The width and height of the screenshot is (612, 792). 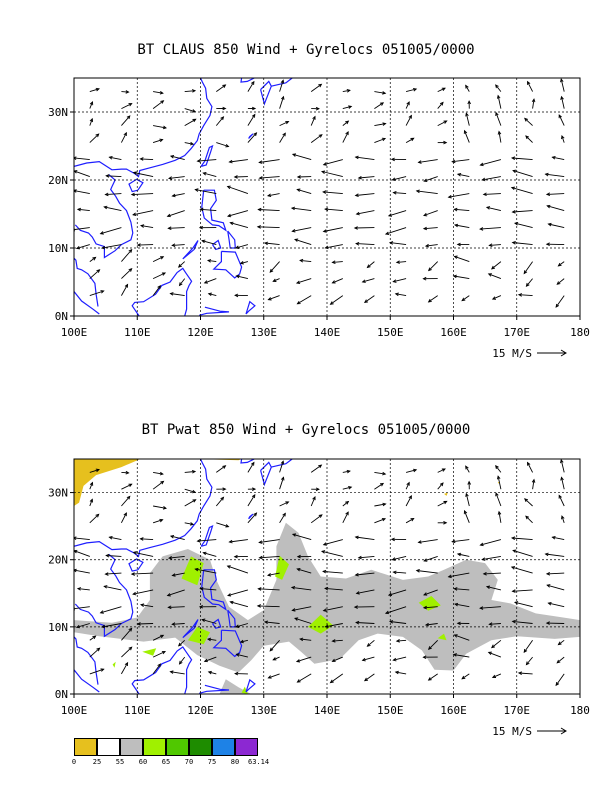 I want to click on pwat-0-25-region, so click(x=107, y=482).